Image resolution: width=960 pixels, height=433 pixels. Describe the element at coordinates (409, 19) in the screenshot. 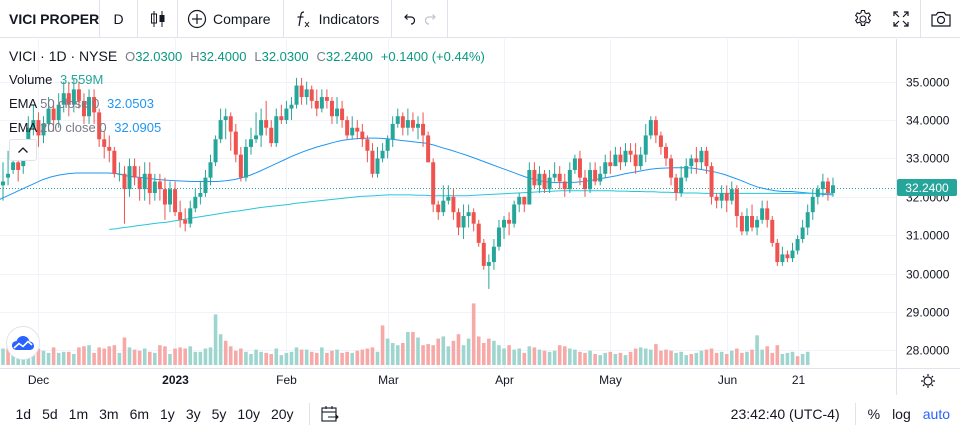

I see `undo-icon` at that location.